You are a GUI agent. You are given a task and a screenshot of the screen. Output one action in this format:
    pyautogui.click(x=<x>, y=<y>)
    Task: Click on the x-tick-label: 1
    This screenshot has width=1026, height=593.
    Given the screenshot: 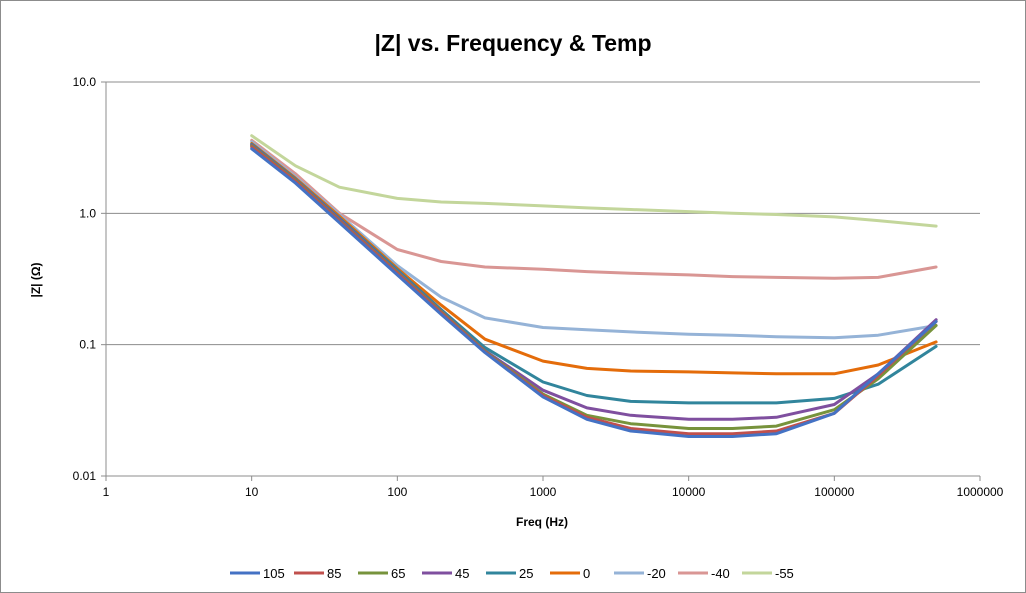 What is the action you would take?
    pyautogui.click(x=106, y=492)
    